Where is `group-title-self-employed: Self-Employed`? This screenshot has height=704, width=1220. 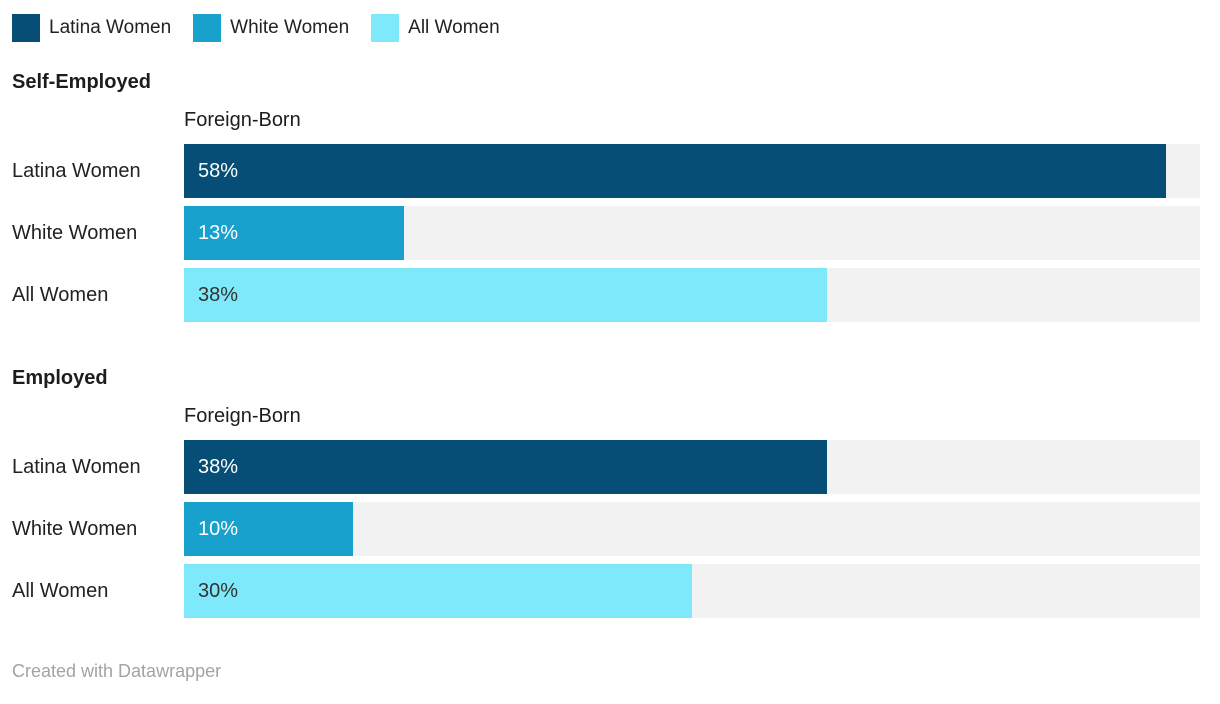
group-title-self-employed: Self-Employed is located at coordinates (81, 82).